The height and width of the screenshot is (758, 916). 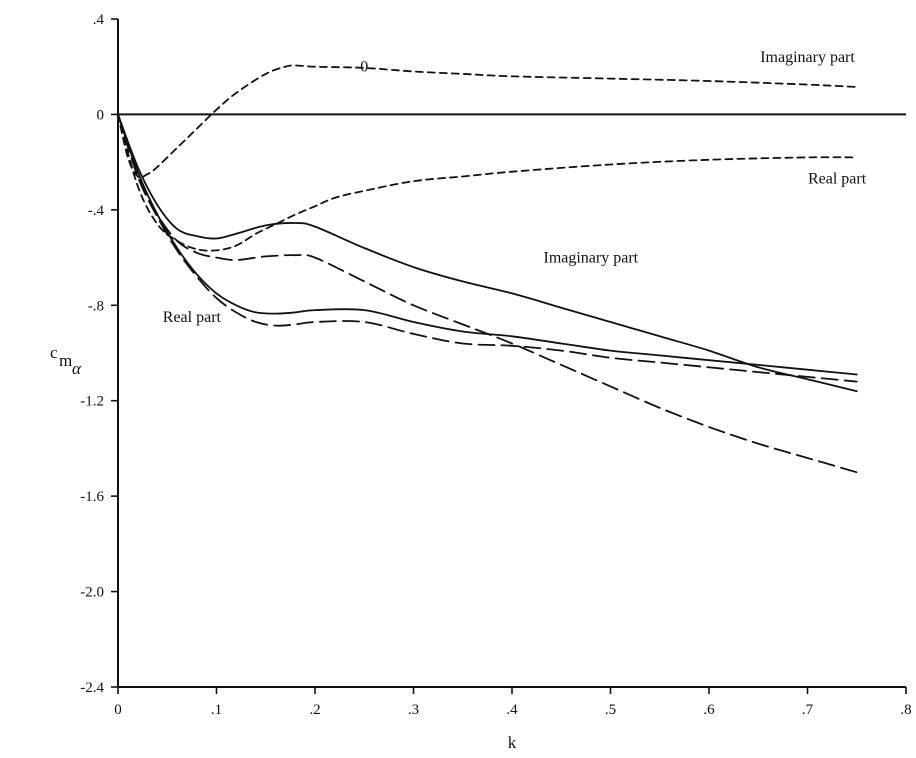 What do you see at coordinates (413, 710) in the screenshot?
I see `x-tick-label: .3` at bounding box center [413, 710].